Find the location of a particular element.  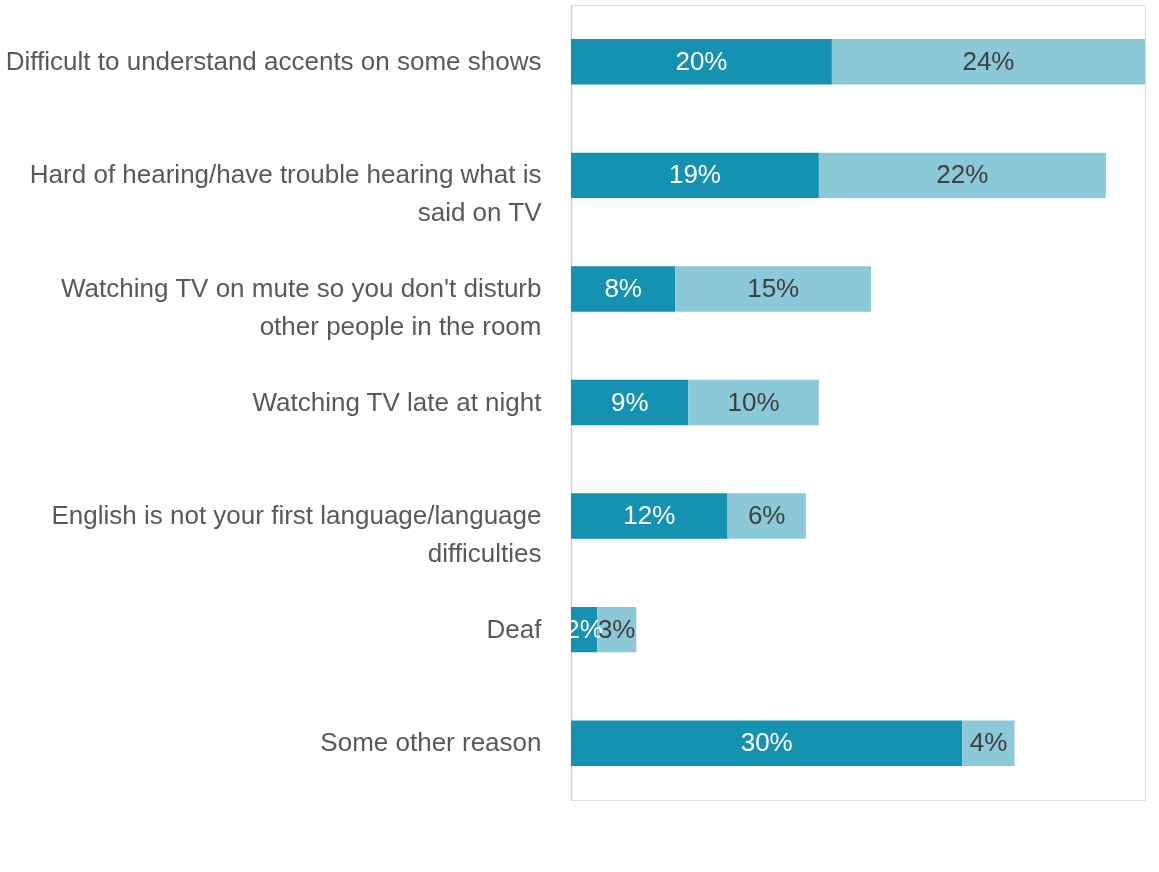

data-label: 12% is located at coordinates (649, 515).